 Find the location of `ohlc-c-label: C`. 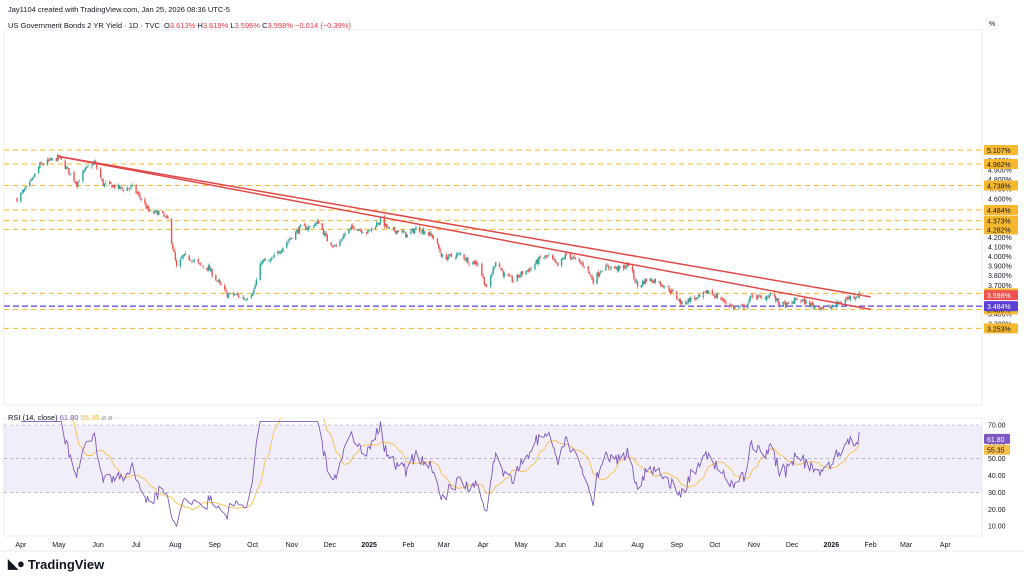

ohlc-c-label: C is located at coordinates (265, 25).